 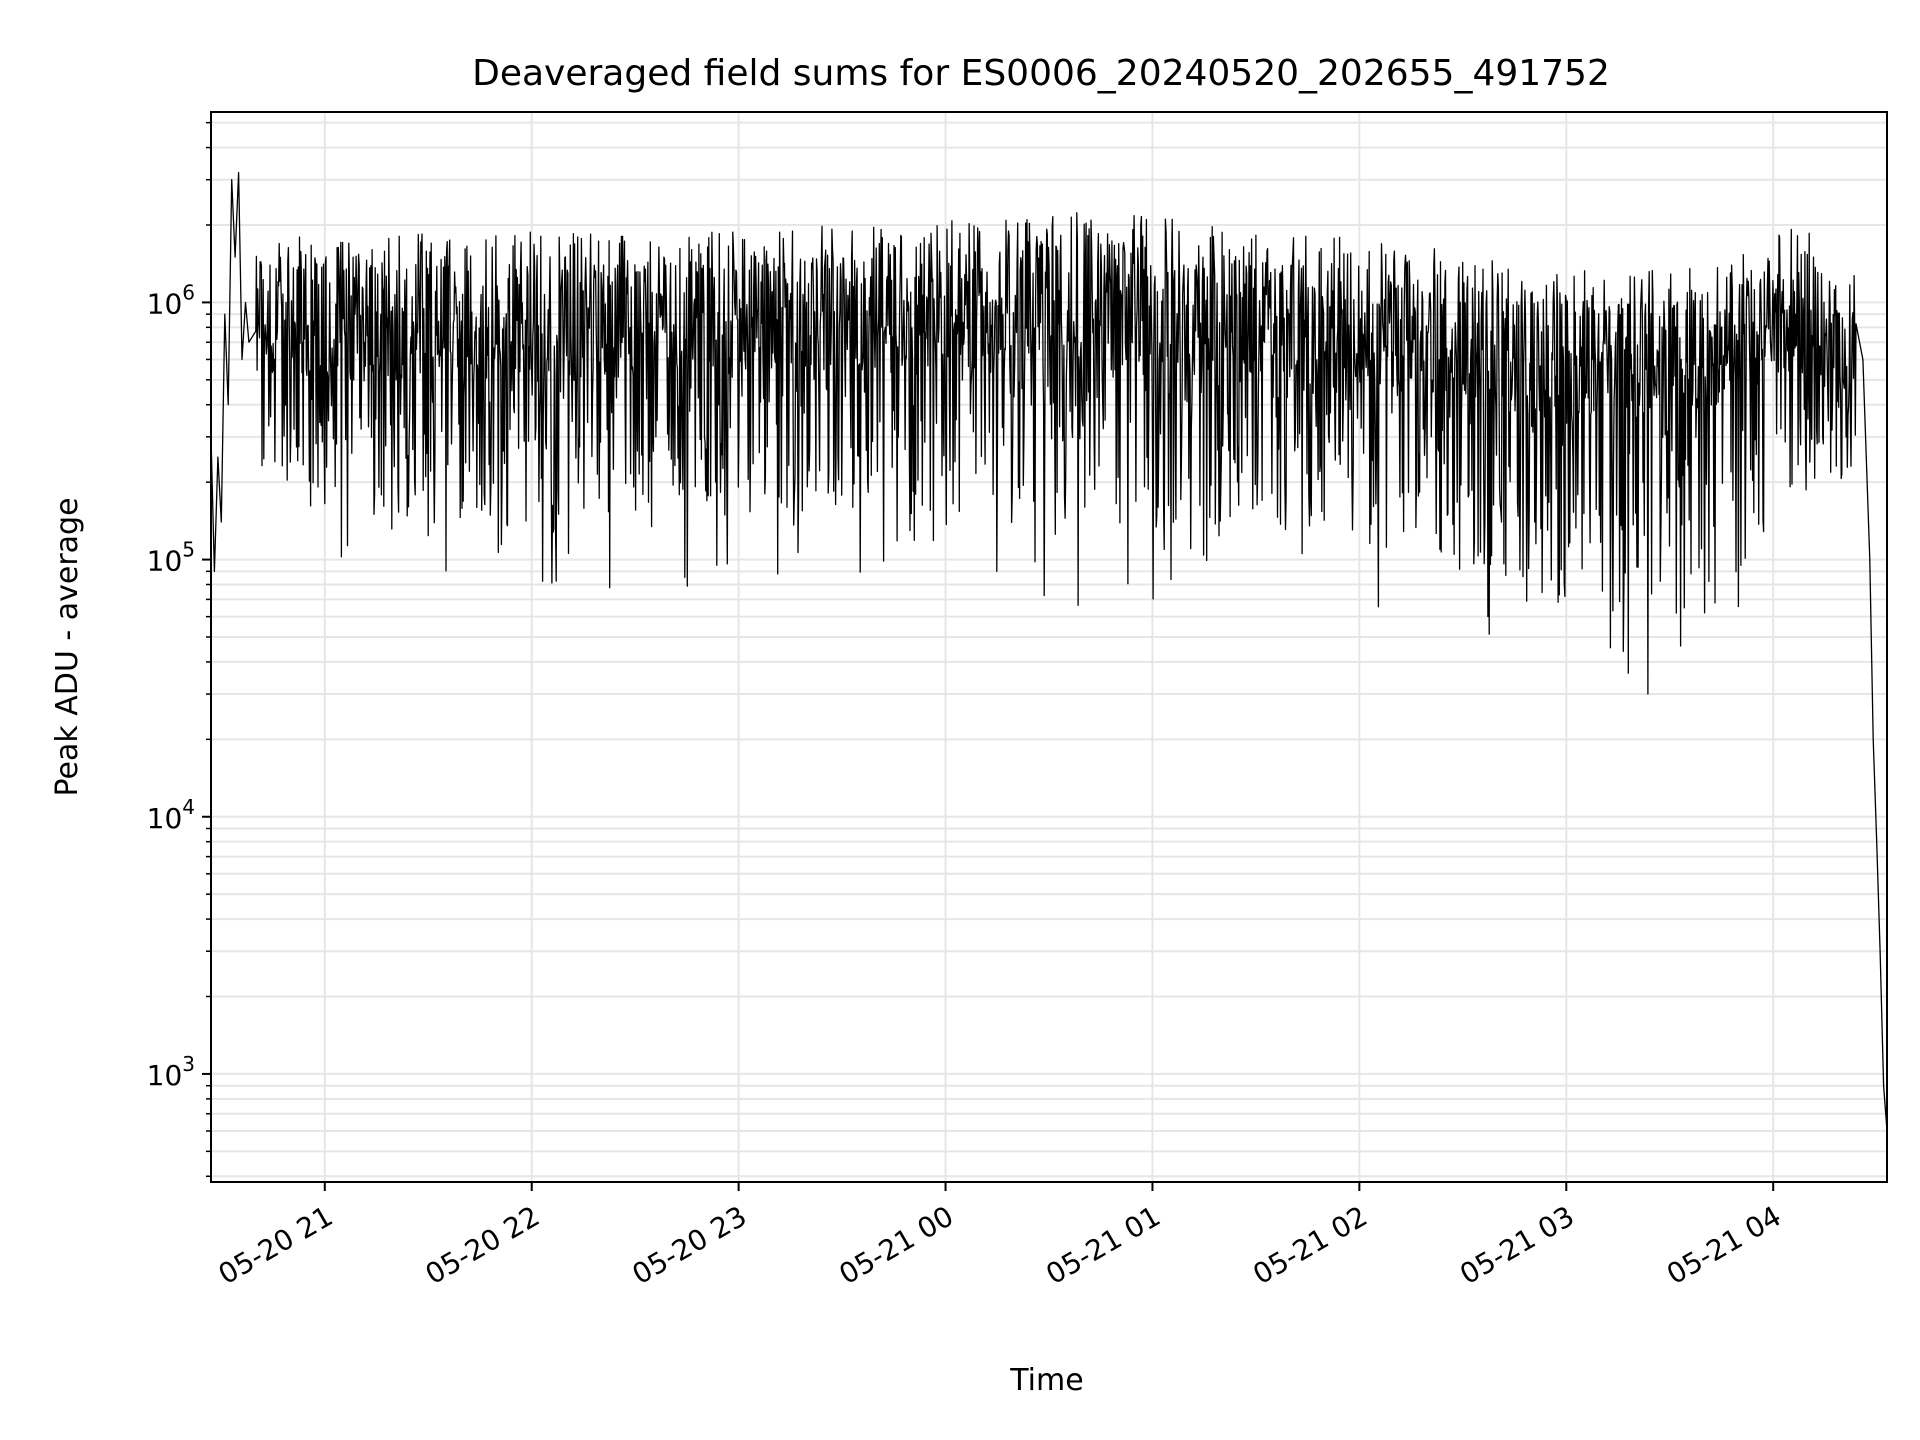 What do you see at coordinates (1046, 1380) in the screenshot?
I see `x-axis-label: Time` at bounding box center [1046, 1380].